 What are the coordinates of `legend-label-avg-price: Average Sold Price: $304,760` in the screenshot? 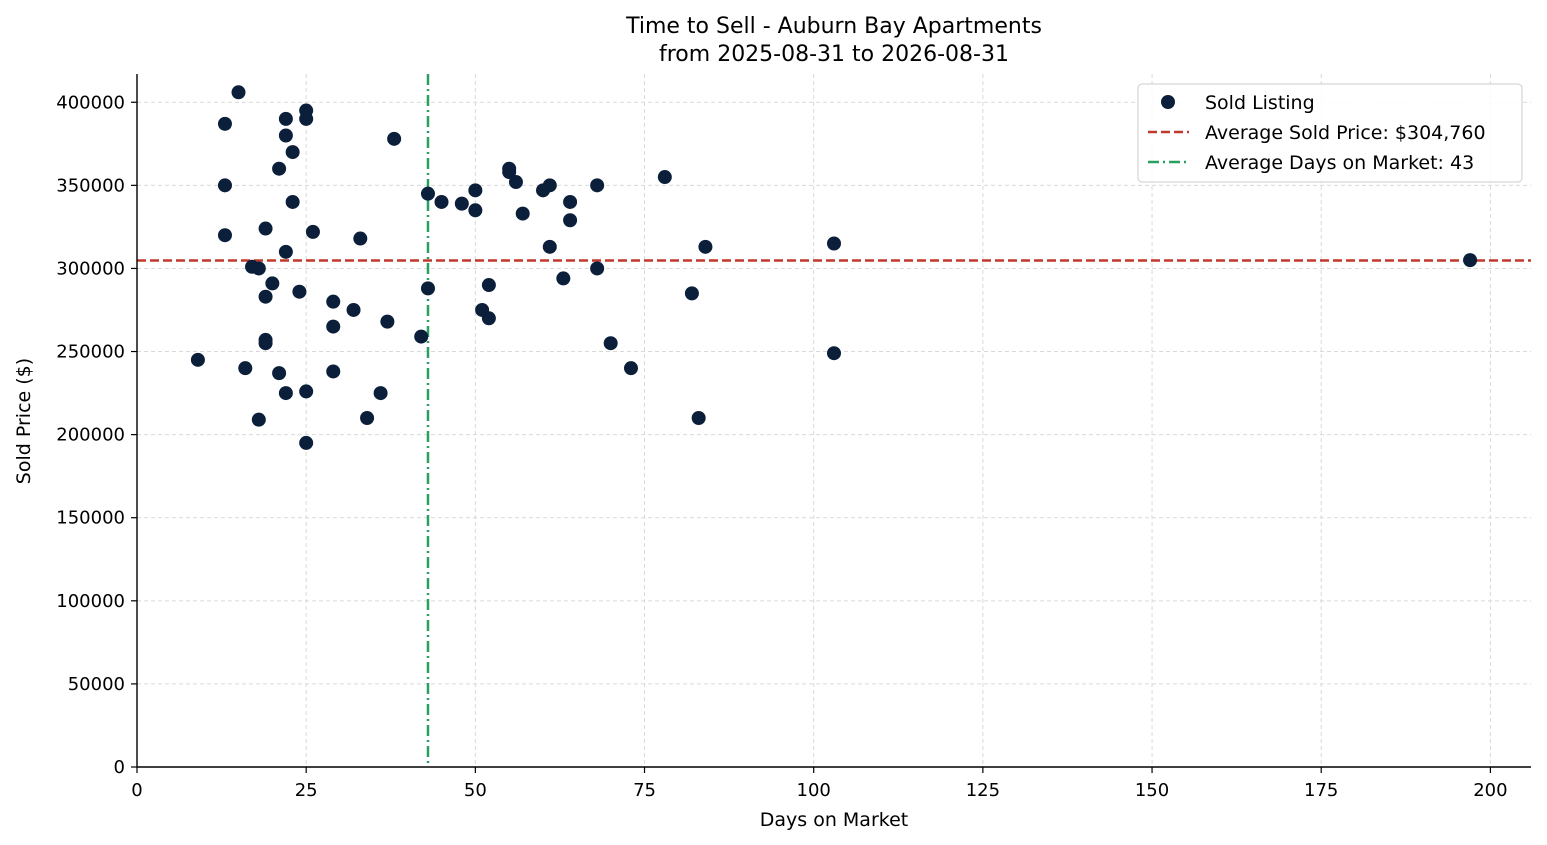 It's located at (1345, 133).